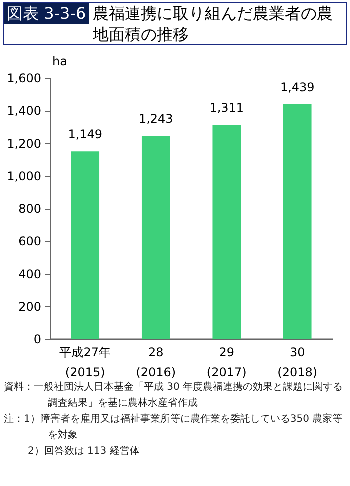 The width and height of the screenshot is (350, 486). I want to click on x-tick-label: 28 (2016), so click(156, 363).